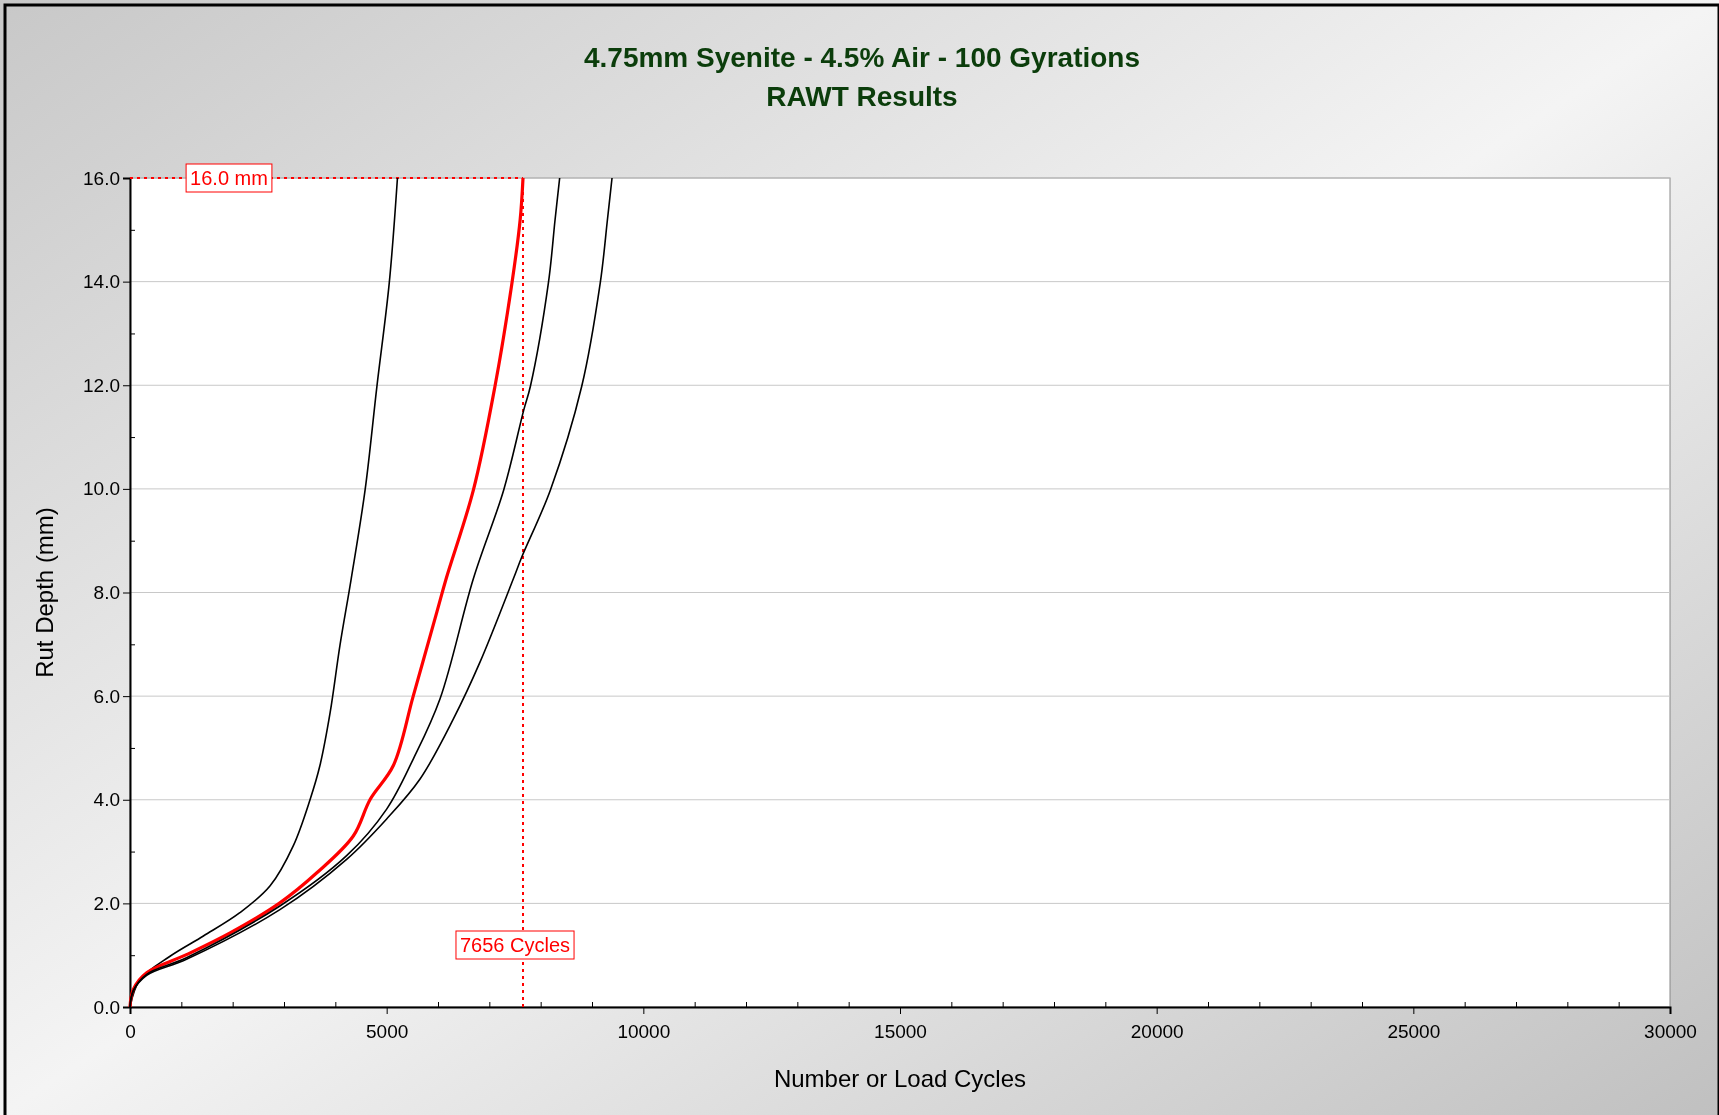 The image size is (1719, 1115). What do you see at coordinates (900, 1078) in the screenshot?
I see `x-axis-title: Number or Load Cycles` at bounding box center [900, 1078].